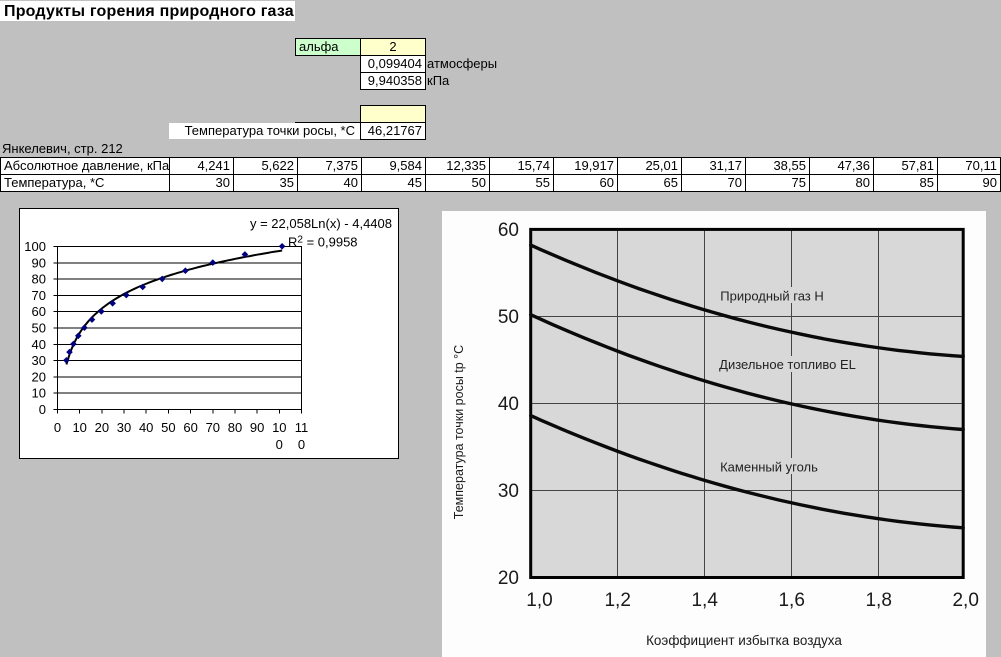  What do you see at coordinates (321, 223) in the screenshot?
I see `svg-text: y = 22,058Ln(x) - 4,4408` at bounding box center [321, 223].